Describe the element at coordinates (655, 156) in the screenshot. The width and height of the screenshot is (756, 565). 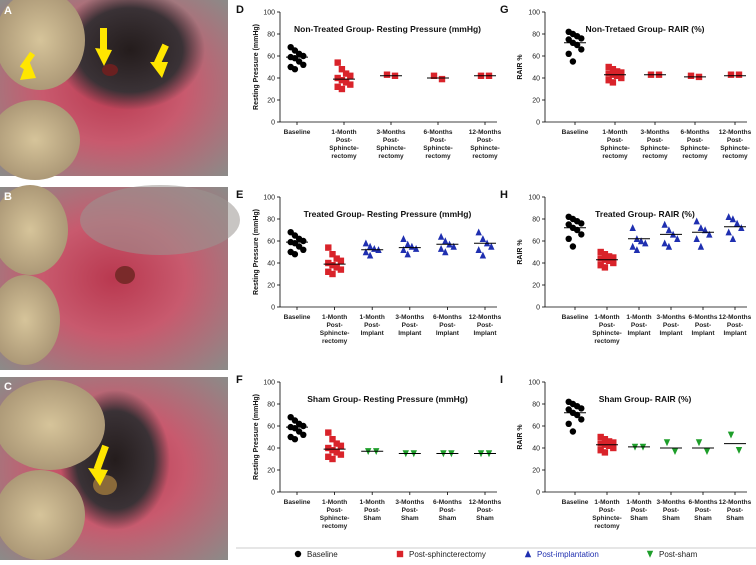
I see `x-tick-label: rectomy` at that location.